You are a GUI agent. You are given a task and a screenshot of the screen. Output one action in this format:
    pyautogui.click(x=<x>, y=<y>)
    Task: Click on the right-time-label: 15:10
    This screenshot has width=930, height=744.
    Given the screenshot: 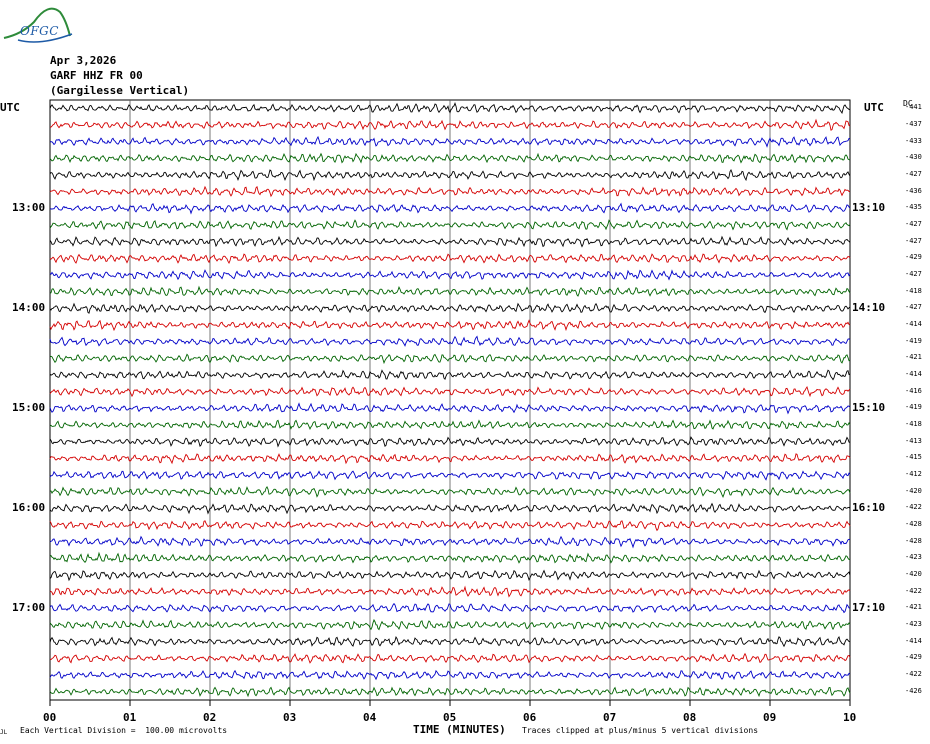 What is the action you would take?
    pyautogui.click(x=869, y=408)
    